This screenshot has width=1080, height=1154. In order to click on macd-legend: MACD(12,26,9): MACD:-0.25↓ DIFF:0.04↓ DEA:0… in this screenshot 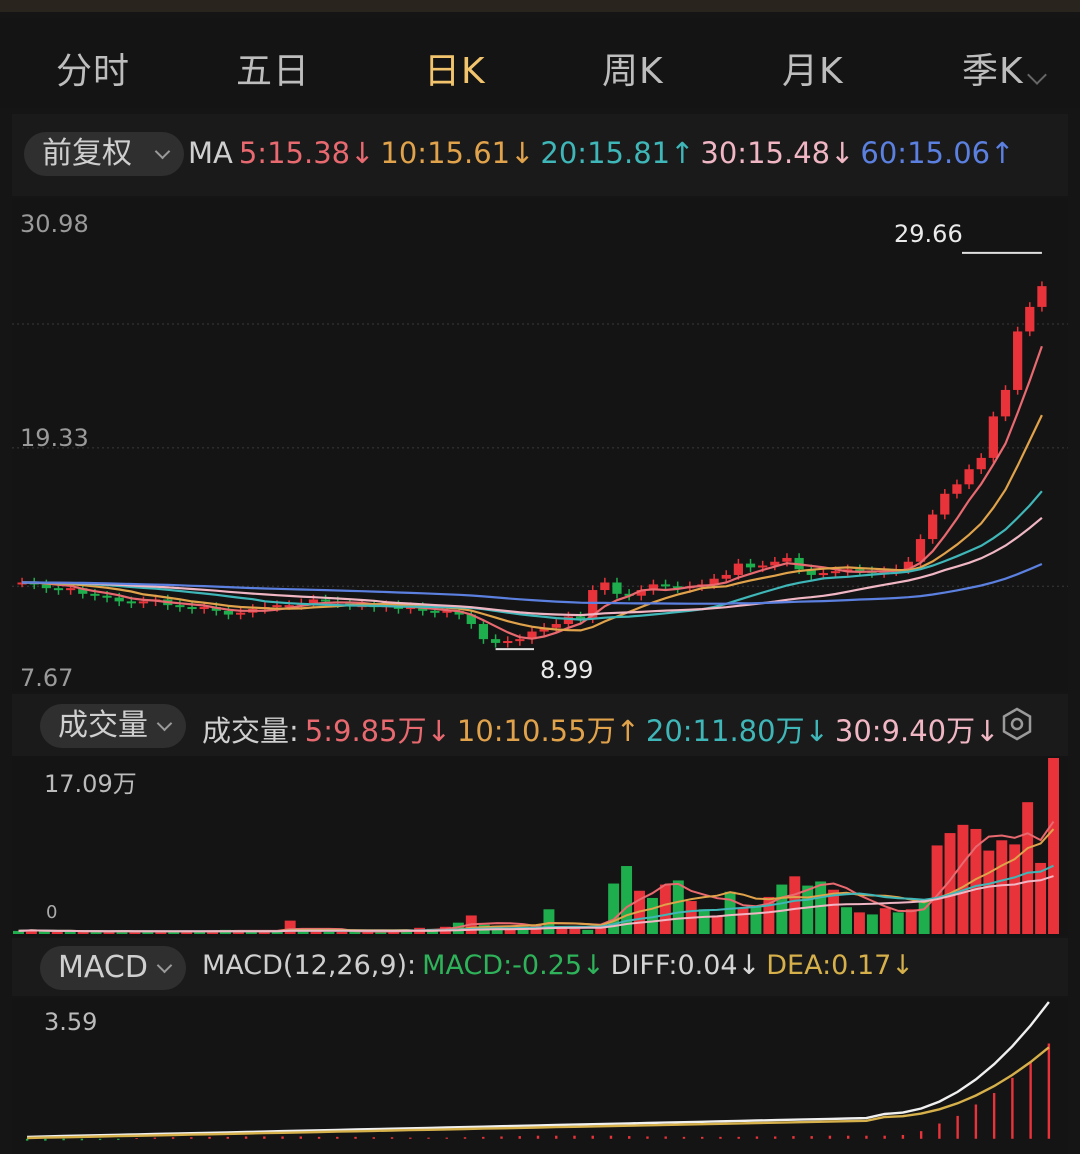, I will do `click(564, 965)`.